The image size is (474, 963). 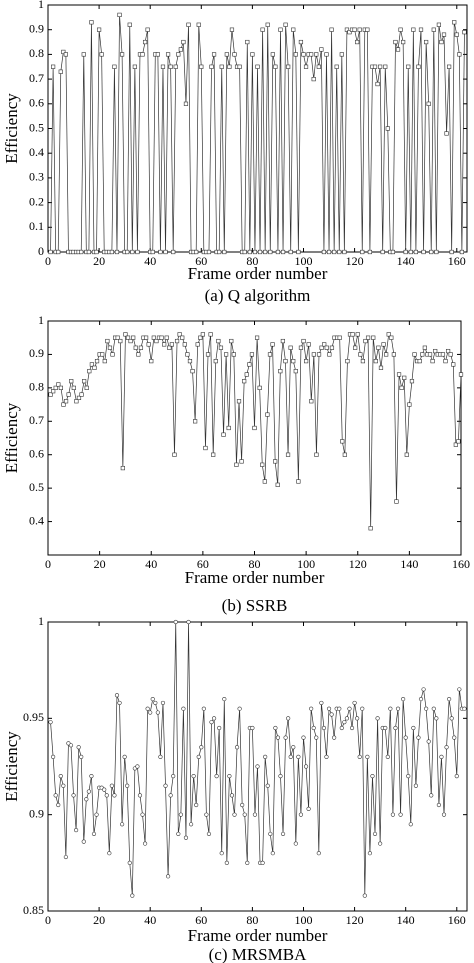 What do you see at coordinates (258, 935) in the screenshot?
I see `x-axis-label: Frame order number` at bounding box center [258, 935].